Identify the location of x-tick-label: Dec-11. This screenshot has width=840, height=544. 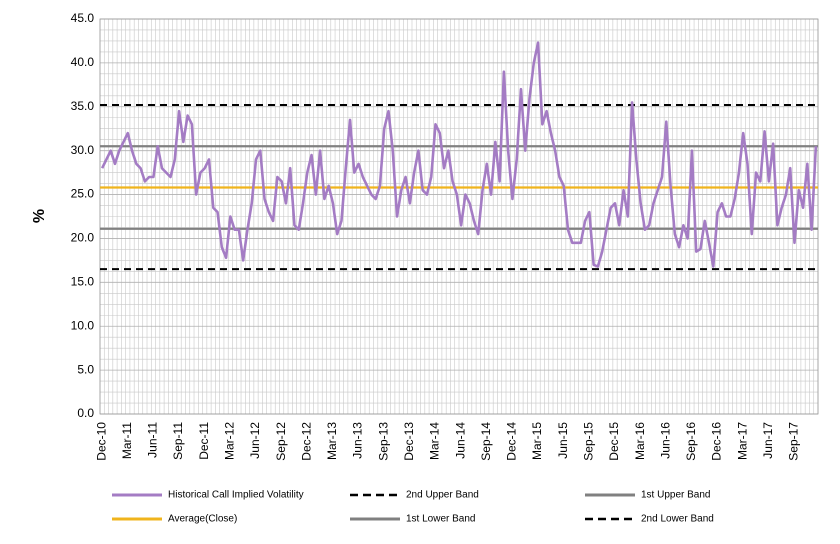
(204, 441).